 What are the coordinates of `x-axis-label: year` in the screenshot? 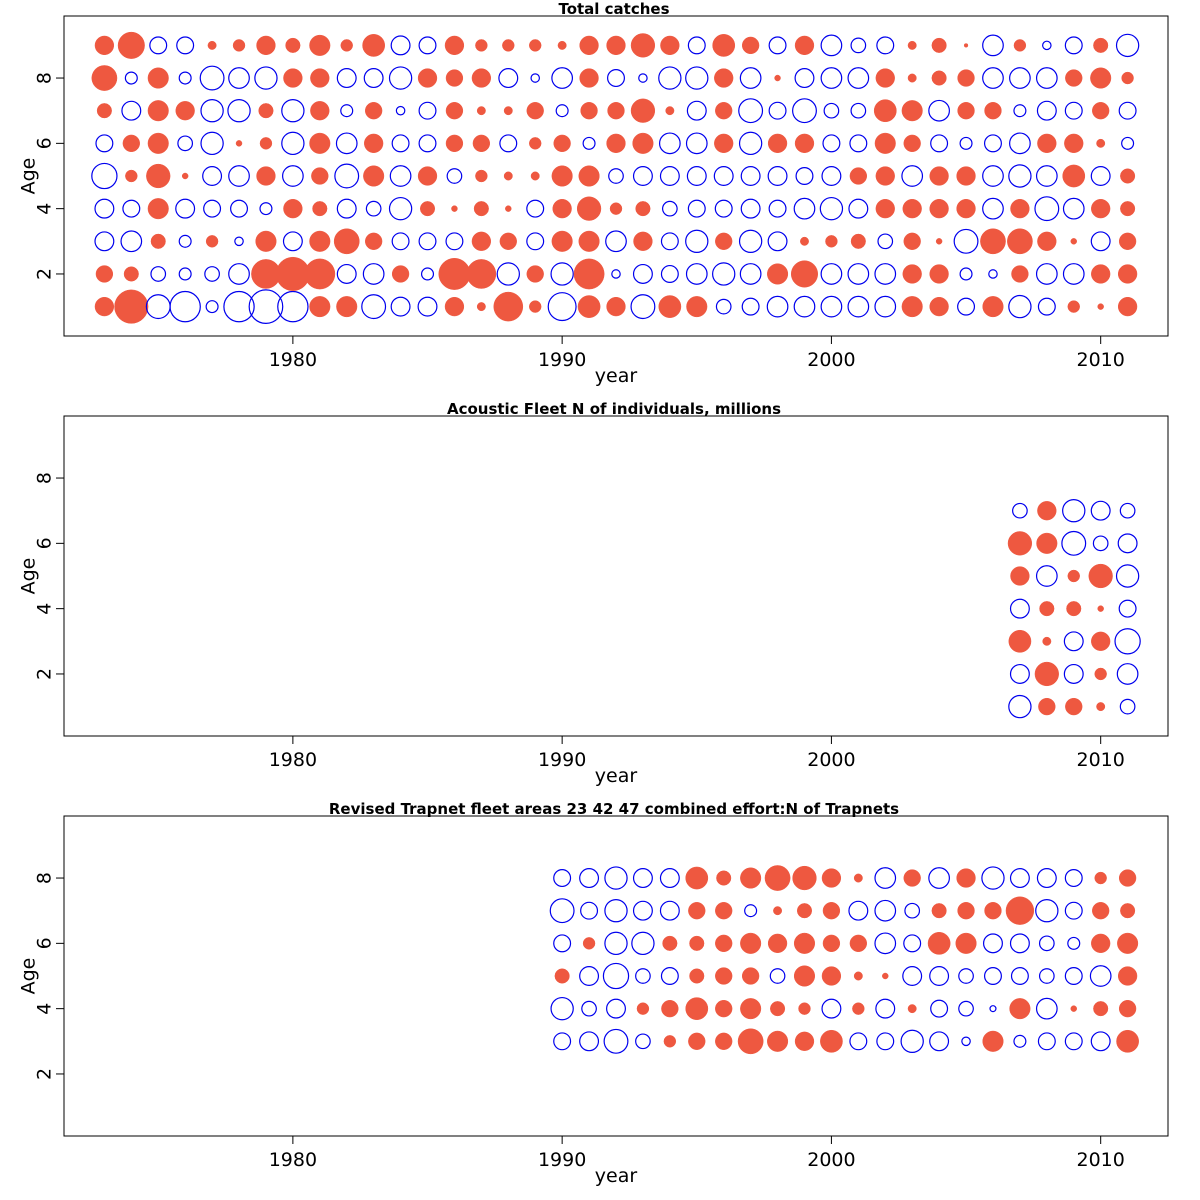 It's located at (616, 776).